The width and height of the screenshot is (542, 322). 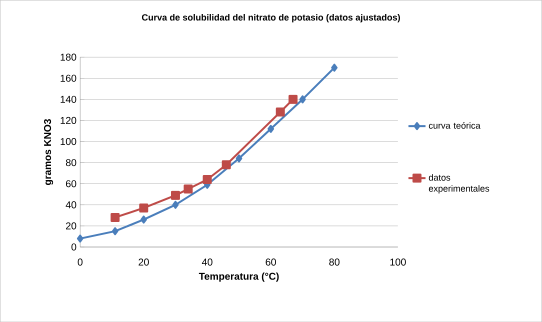 I want to click on y-tick-label: 120, so click(x=68, y=120).